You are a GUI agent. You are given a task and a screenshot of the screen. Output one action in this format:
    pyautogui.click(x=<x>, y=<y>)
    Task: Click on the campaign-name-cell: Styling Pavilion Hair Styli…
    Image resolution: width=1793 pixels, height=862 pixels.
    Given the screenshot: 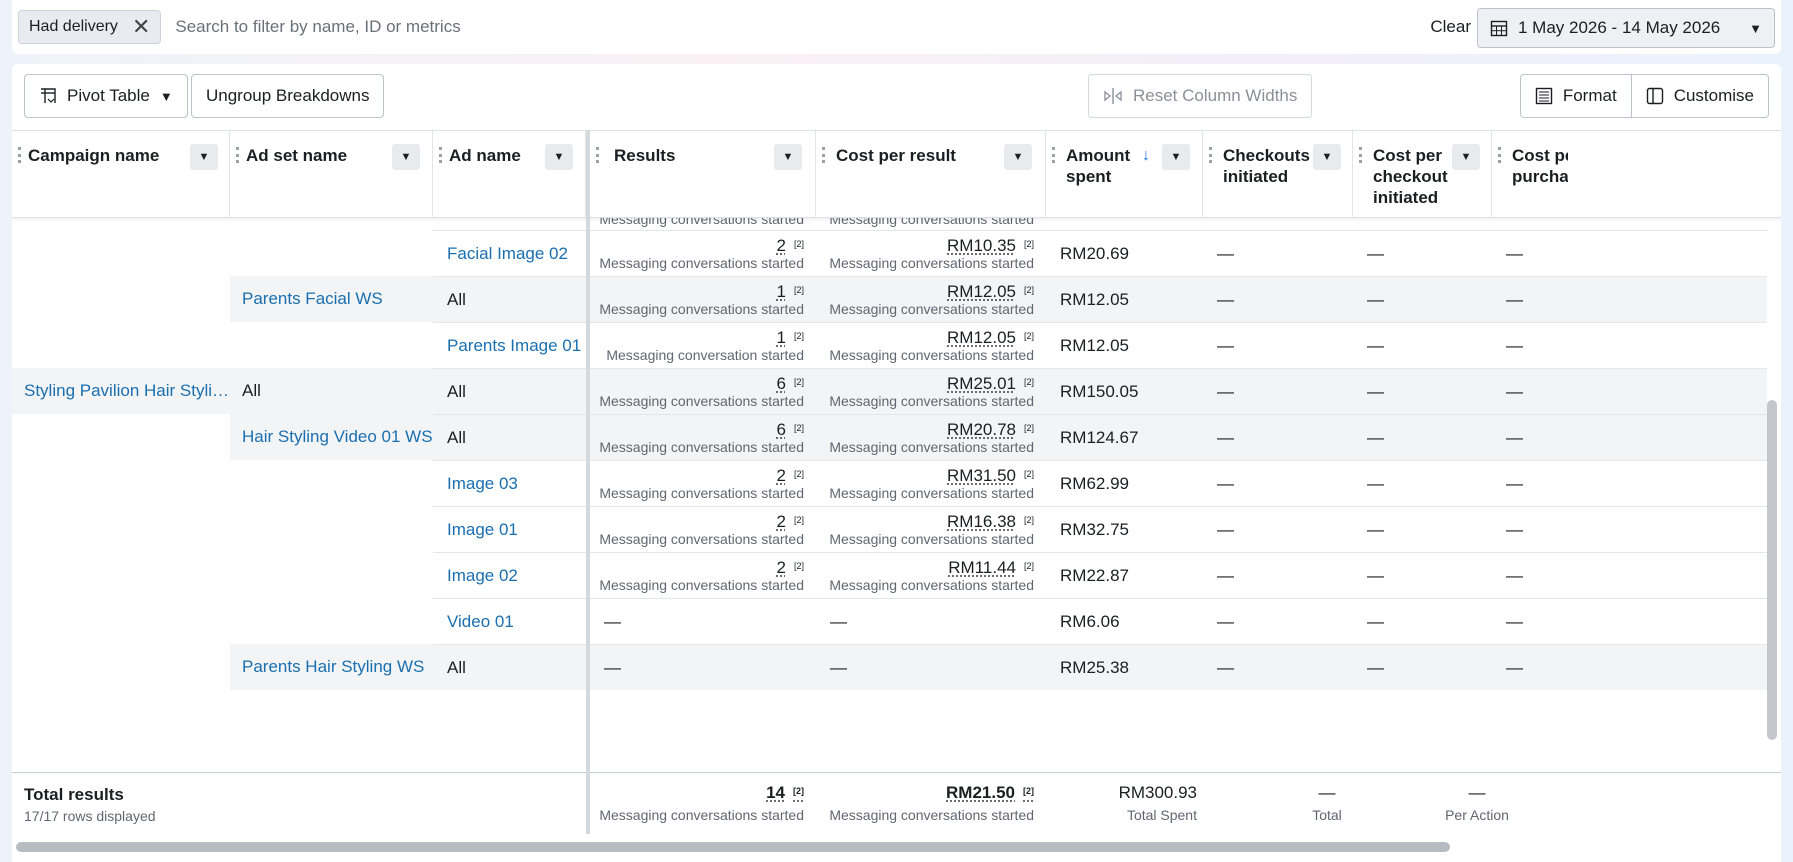 What is the action you would take?
    pyautogui.click(x=121, y=391)
    